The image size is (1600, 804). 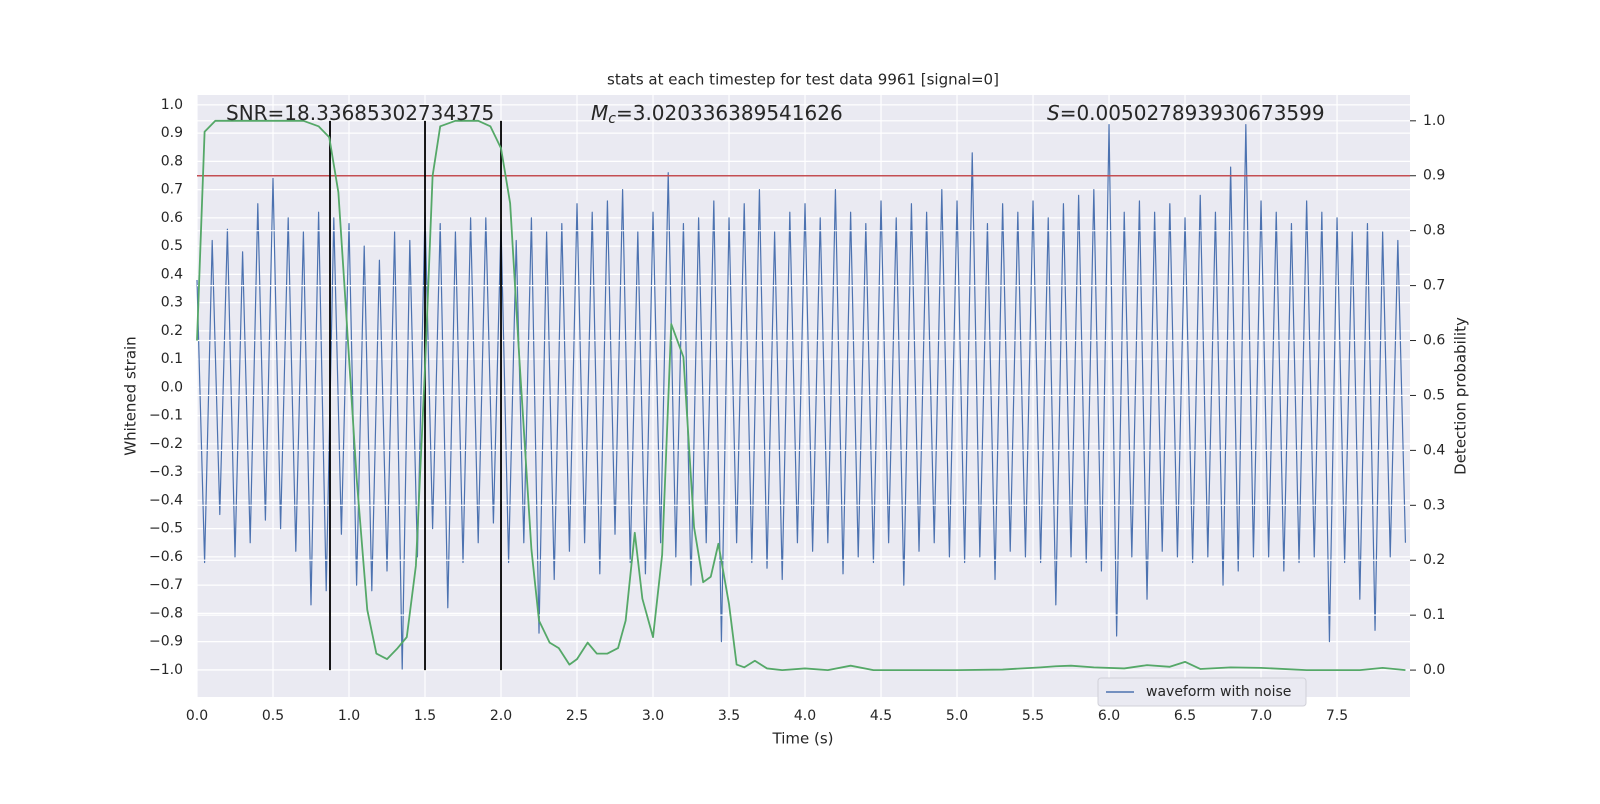 What do you see at coordinates (1185, 716) in the screenshot?
I see `x-tick-label: 6.5` at bounding box center [1185, 716].